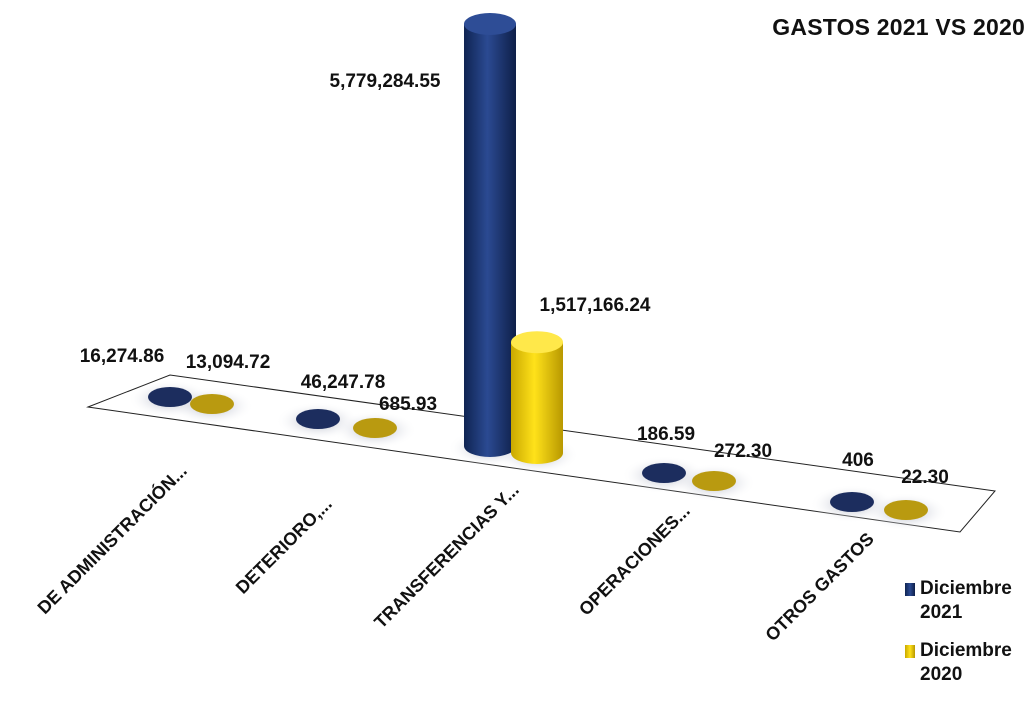 Image resolution: width=1035 pixels, height=714 pixels. I want to click on legend-swatch-2021, so click(910, 589).